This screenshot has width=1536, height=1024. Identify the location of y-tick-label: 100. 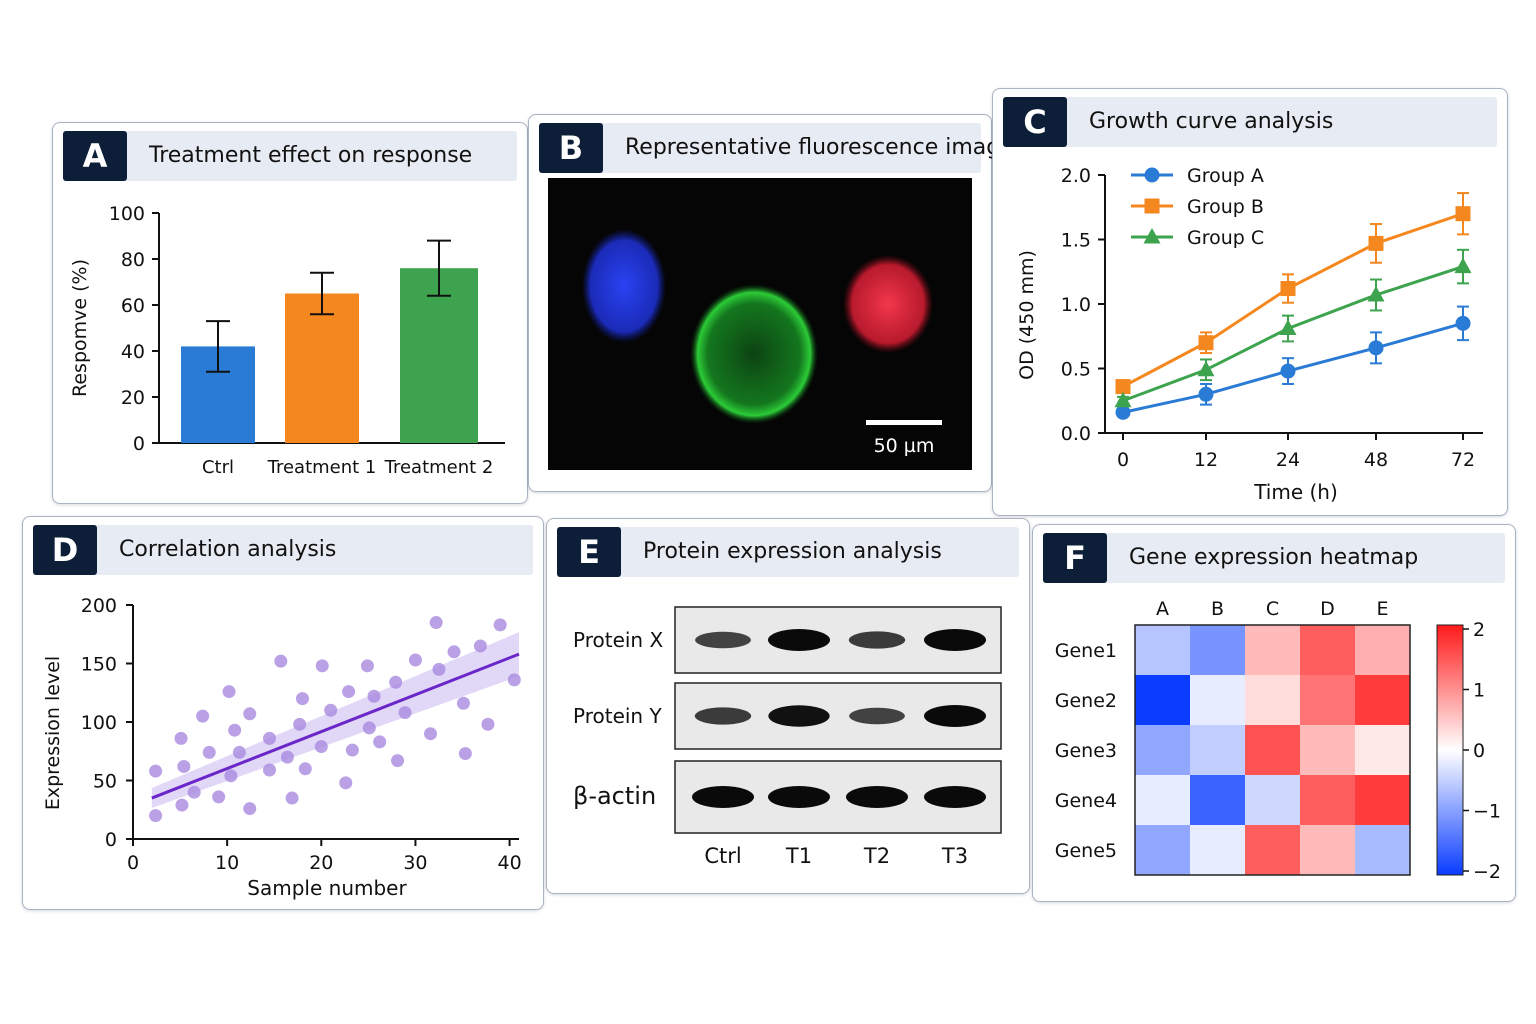
(99, 723).